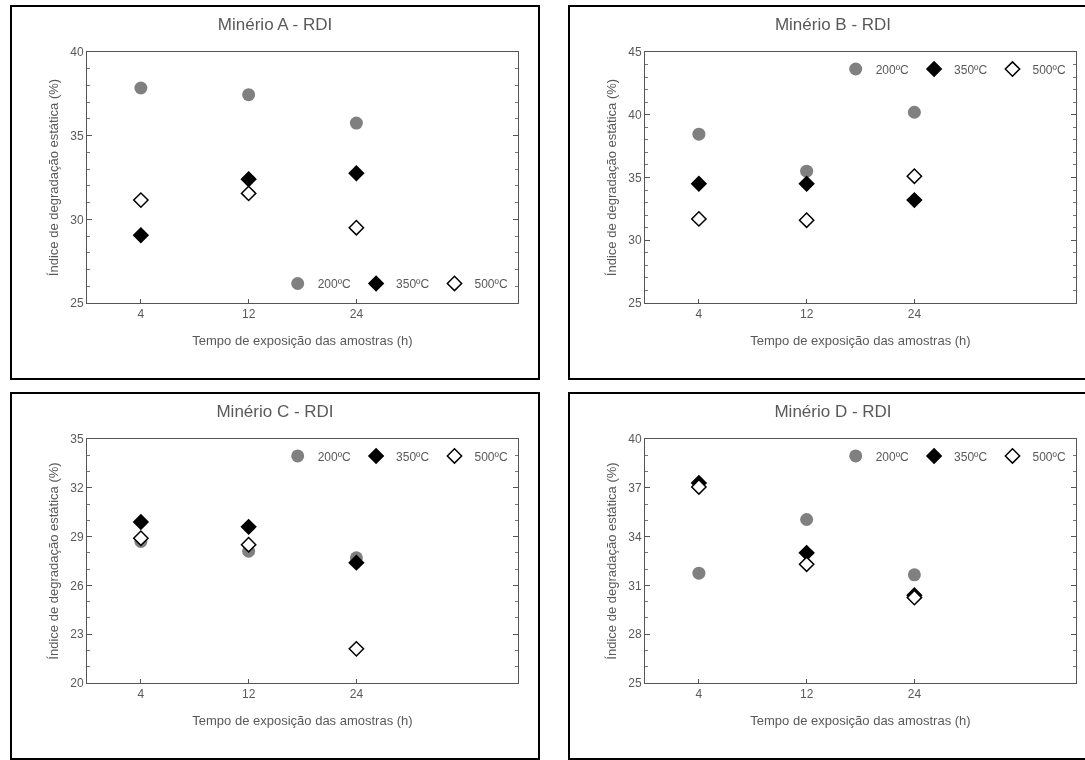 Image resolution: width=1085 pixels, height=760 pixels. Describe the element at coordinates (77, 536) in the screenshot. I see `y-tick-label: 29` at that location.